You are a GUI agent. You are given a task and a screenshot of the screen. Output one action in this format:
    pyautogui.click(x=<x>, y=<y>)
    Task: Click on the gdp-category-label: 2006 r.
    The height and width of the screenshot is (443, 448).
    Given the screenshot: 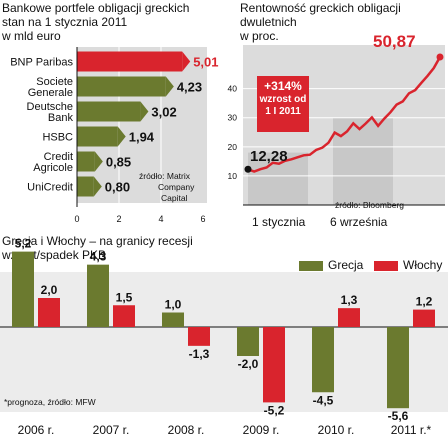 What is the action you would take?
    pyautogui.click(x=36, y=430)
    